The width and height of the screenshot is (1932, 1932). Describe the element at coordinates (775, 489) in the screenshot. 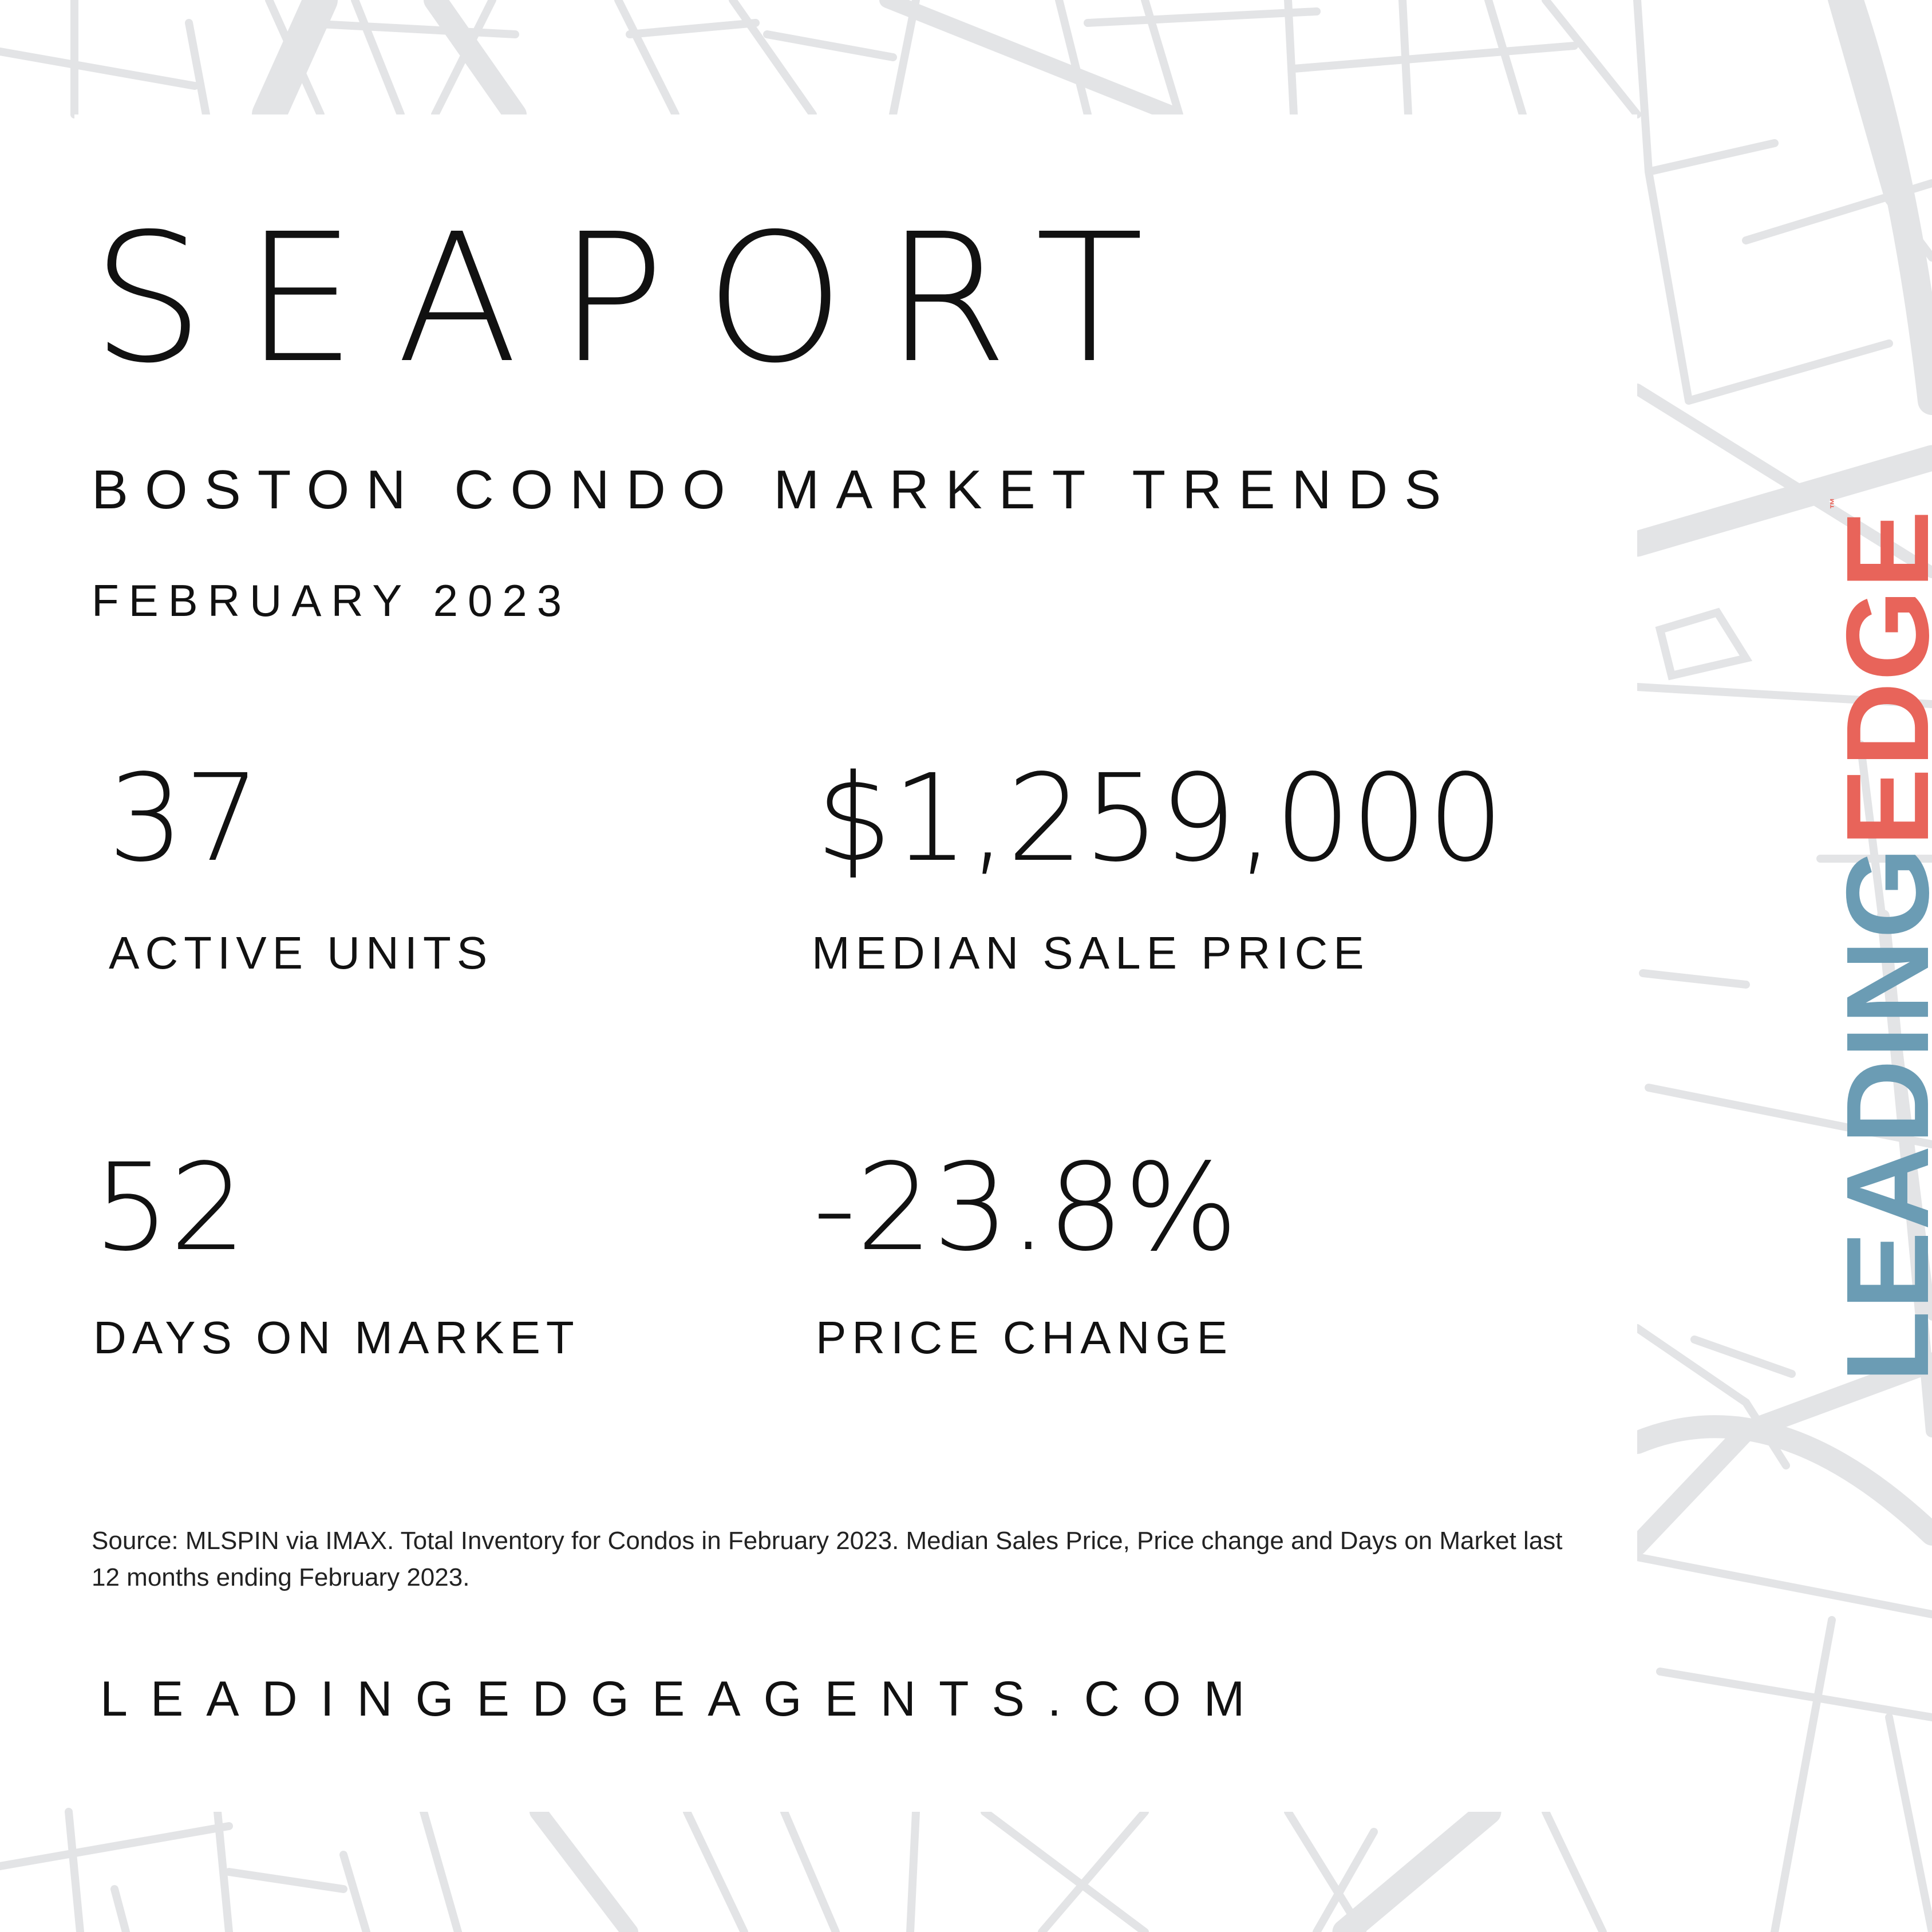

I see `subtitle: BOSTON CONDO MARKET TRENDS` at that location.